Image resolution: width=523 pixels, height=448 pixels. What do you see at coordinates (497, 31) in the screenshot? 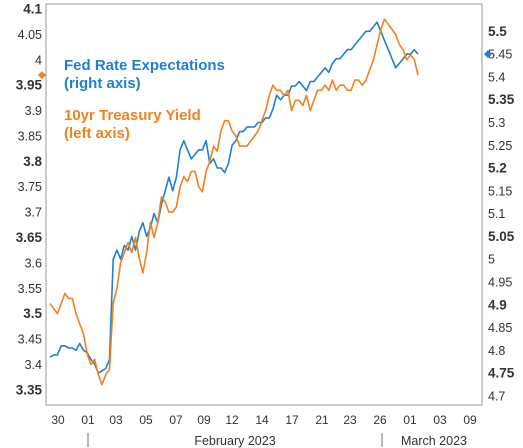
I see `right-tick-label: 5.5` at bounding box center [497, 31].